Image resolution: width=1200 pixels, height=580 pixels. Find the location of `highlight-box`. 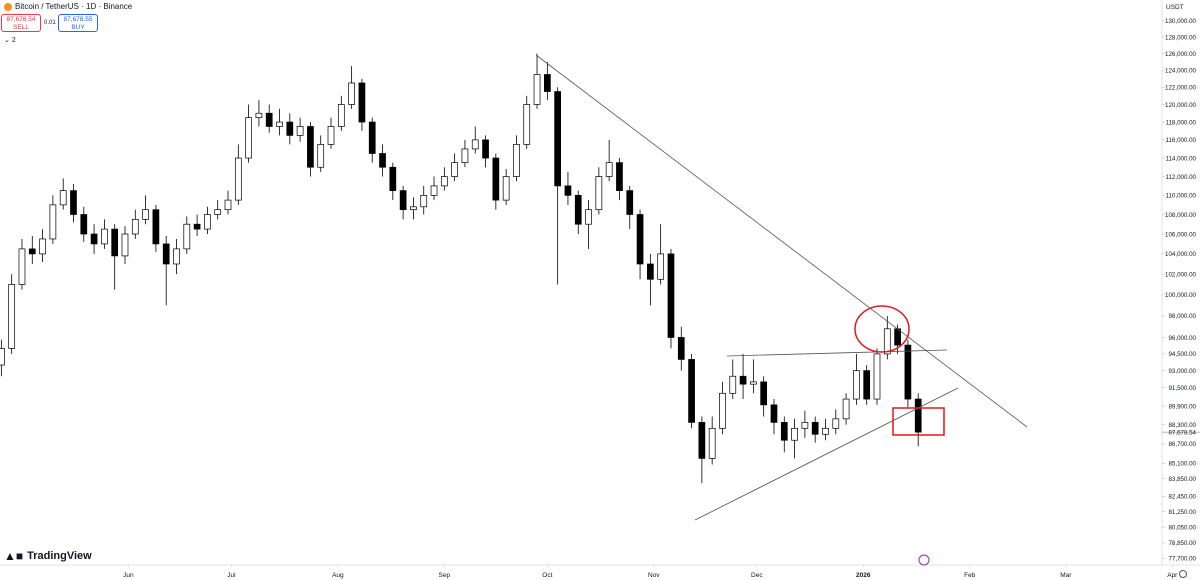

highlight-box is located at coordinates (918, 421).